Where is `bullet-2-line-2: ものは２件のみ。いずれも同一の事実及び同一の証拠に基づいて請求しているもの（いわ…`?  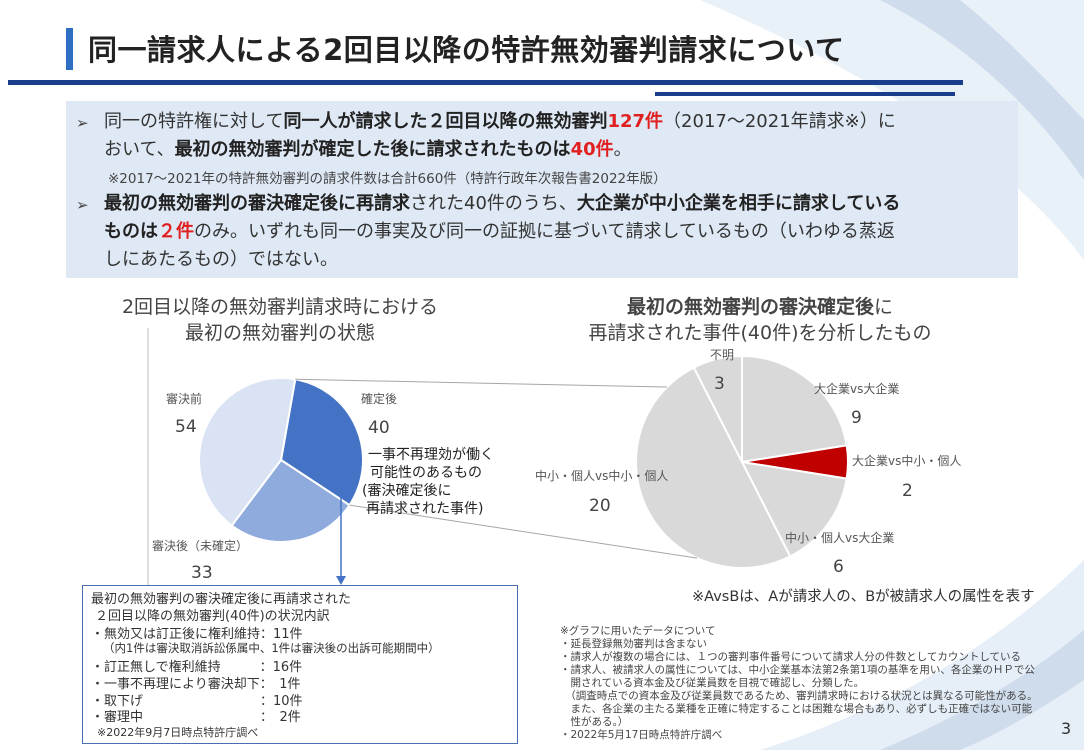
bullet-2-line-2: ものは２件のみ。いずれも同一の事実及び同一の証拠に基づいて請求しているもの（いわ… is located at coordinates (499, 231).